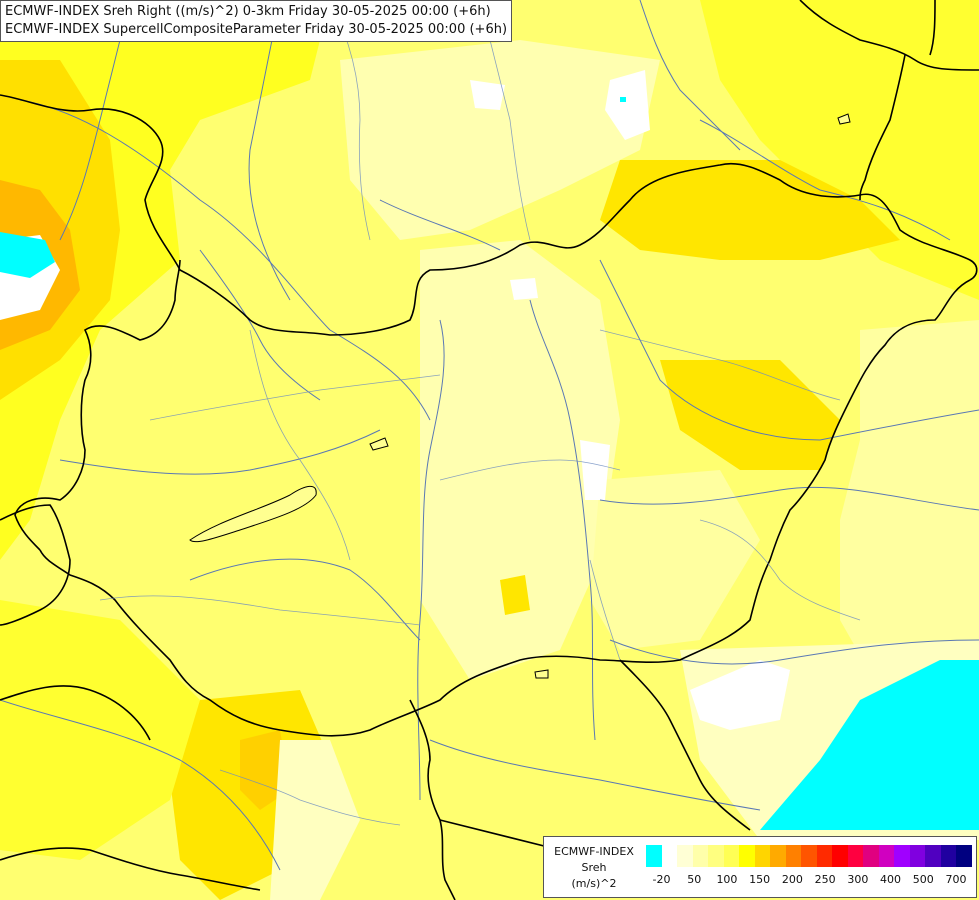 This screenshot has width=979, height=900. I want to click on legend-tick-label: 500, so click(923, 879).